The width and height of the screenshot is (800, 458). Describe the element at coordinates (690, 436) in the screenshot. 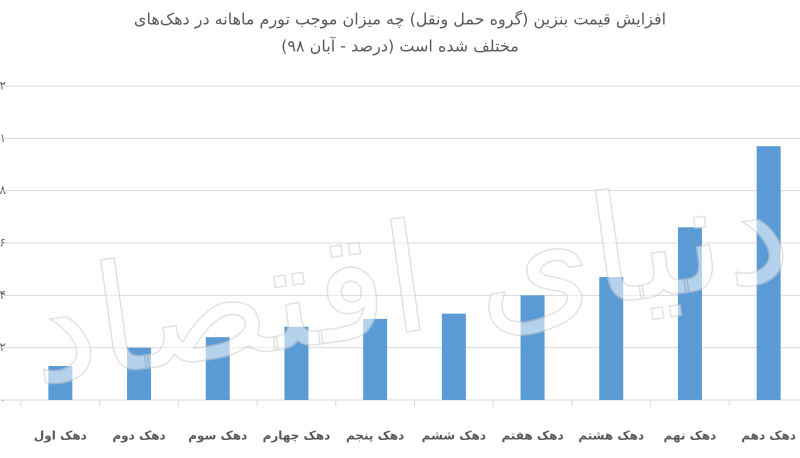

I see `x-tick-label: دهک نهم` at that location.